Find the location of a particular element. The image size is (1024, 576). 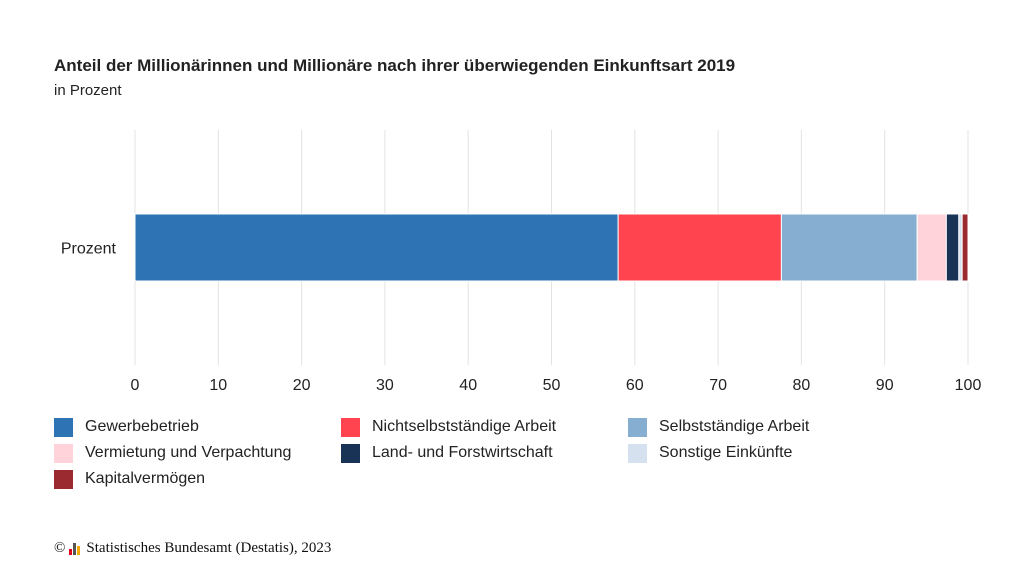

x-tick-labels: 0 10 20 30 40 50 60 70 80 90 100 is located at coordinates (556, 385).